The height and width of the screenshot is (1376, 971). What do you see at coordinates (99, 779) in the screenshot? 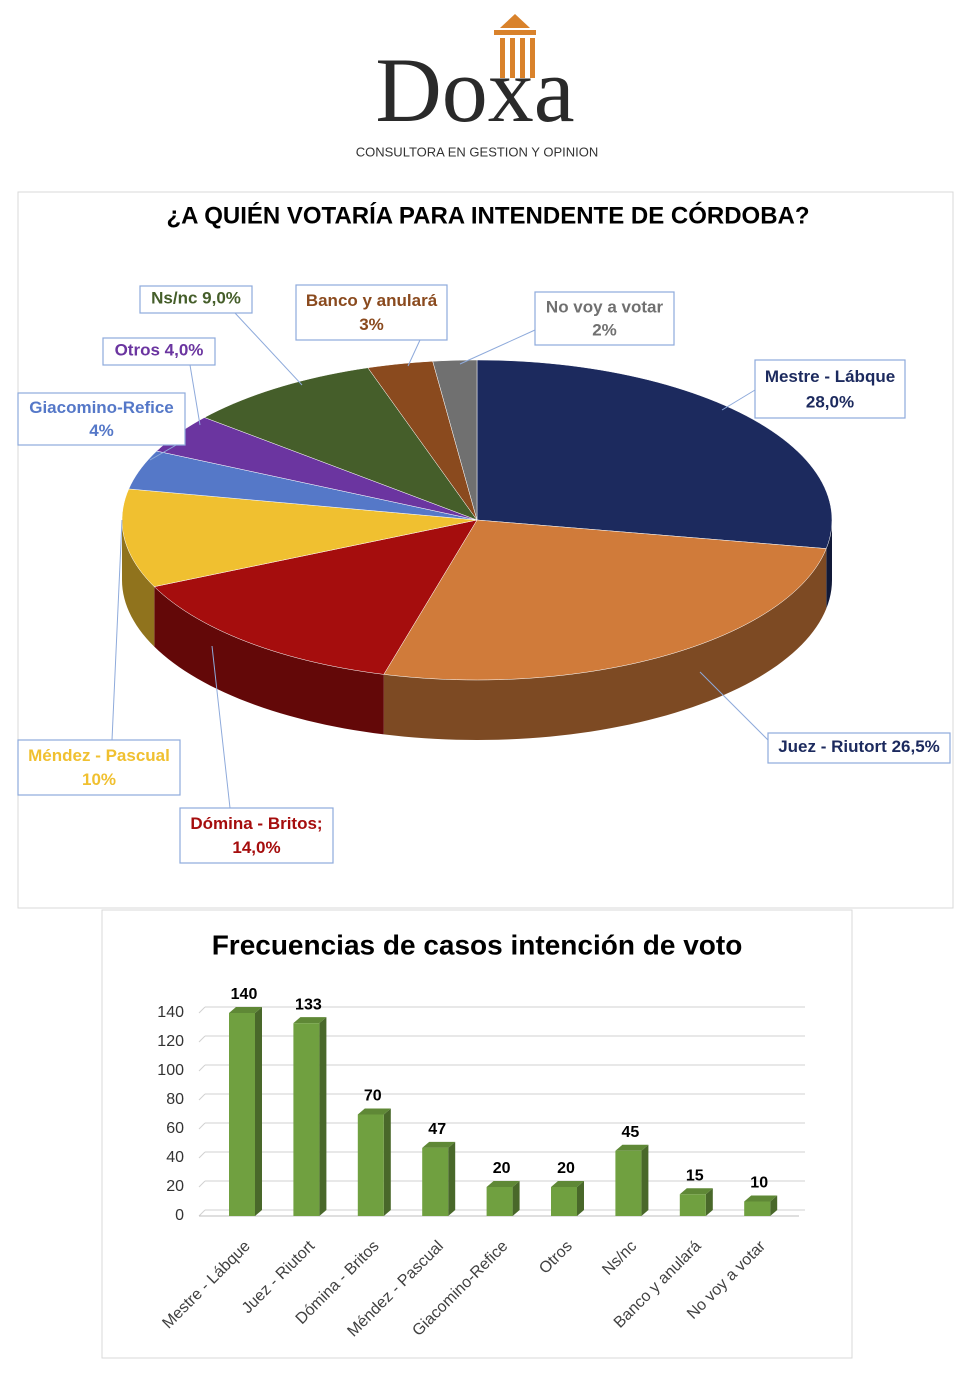
I see `slice-value-label: 10%` at bounding box center [99, 779].